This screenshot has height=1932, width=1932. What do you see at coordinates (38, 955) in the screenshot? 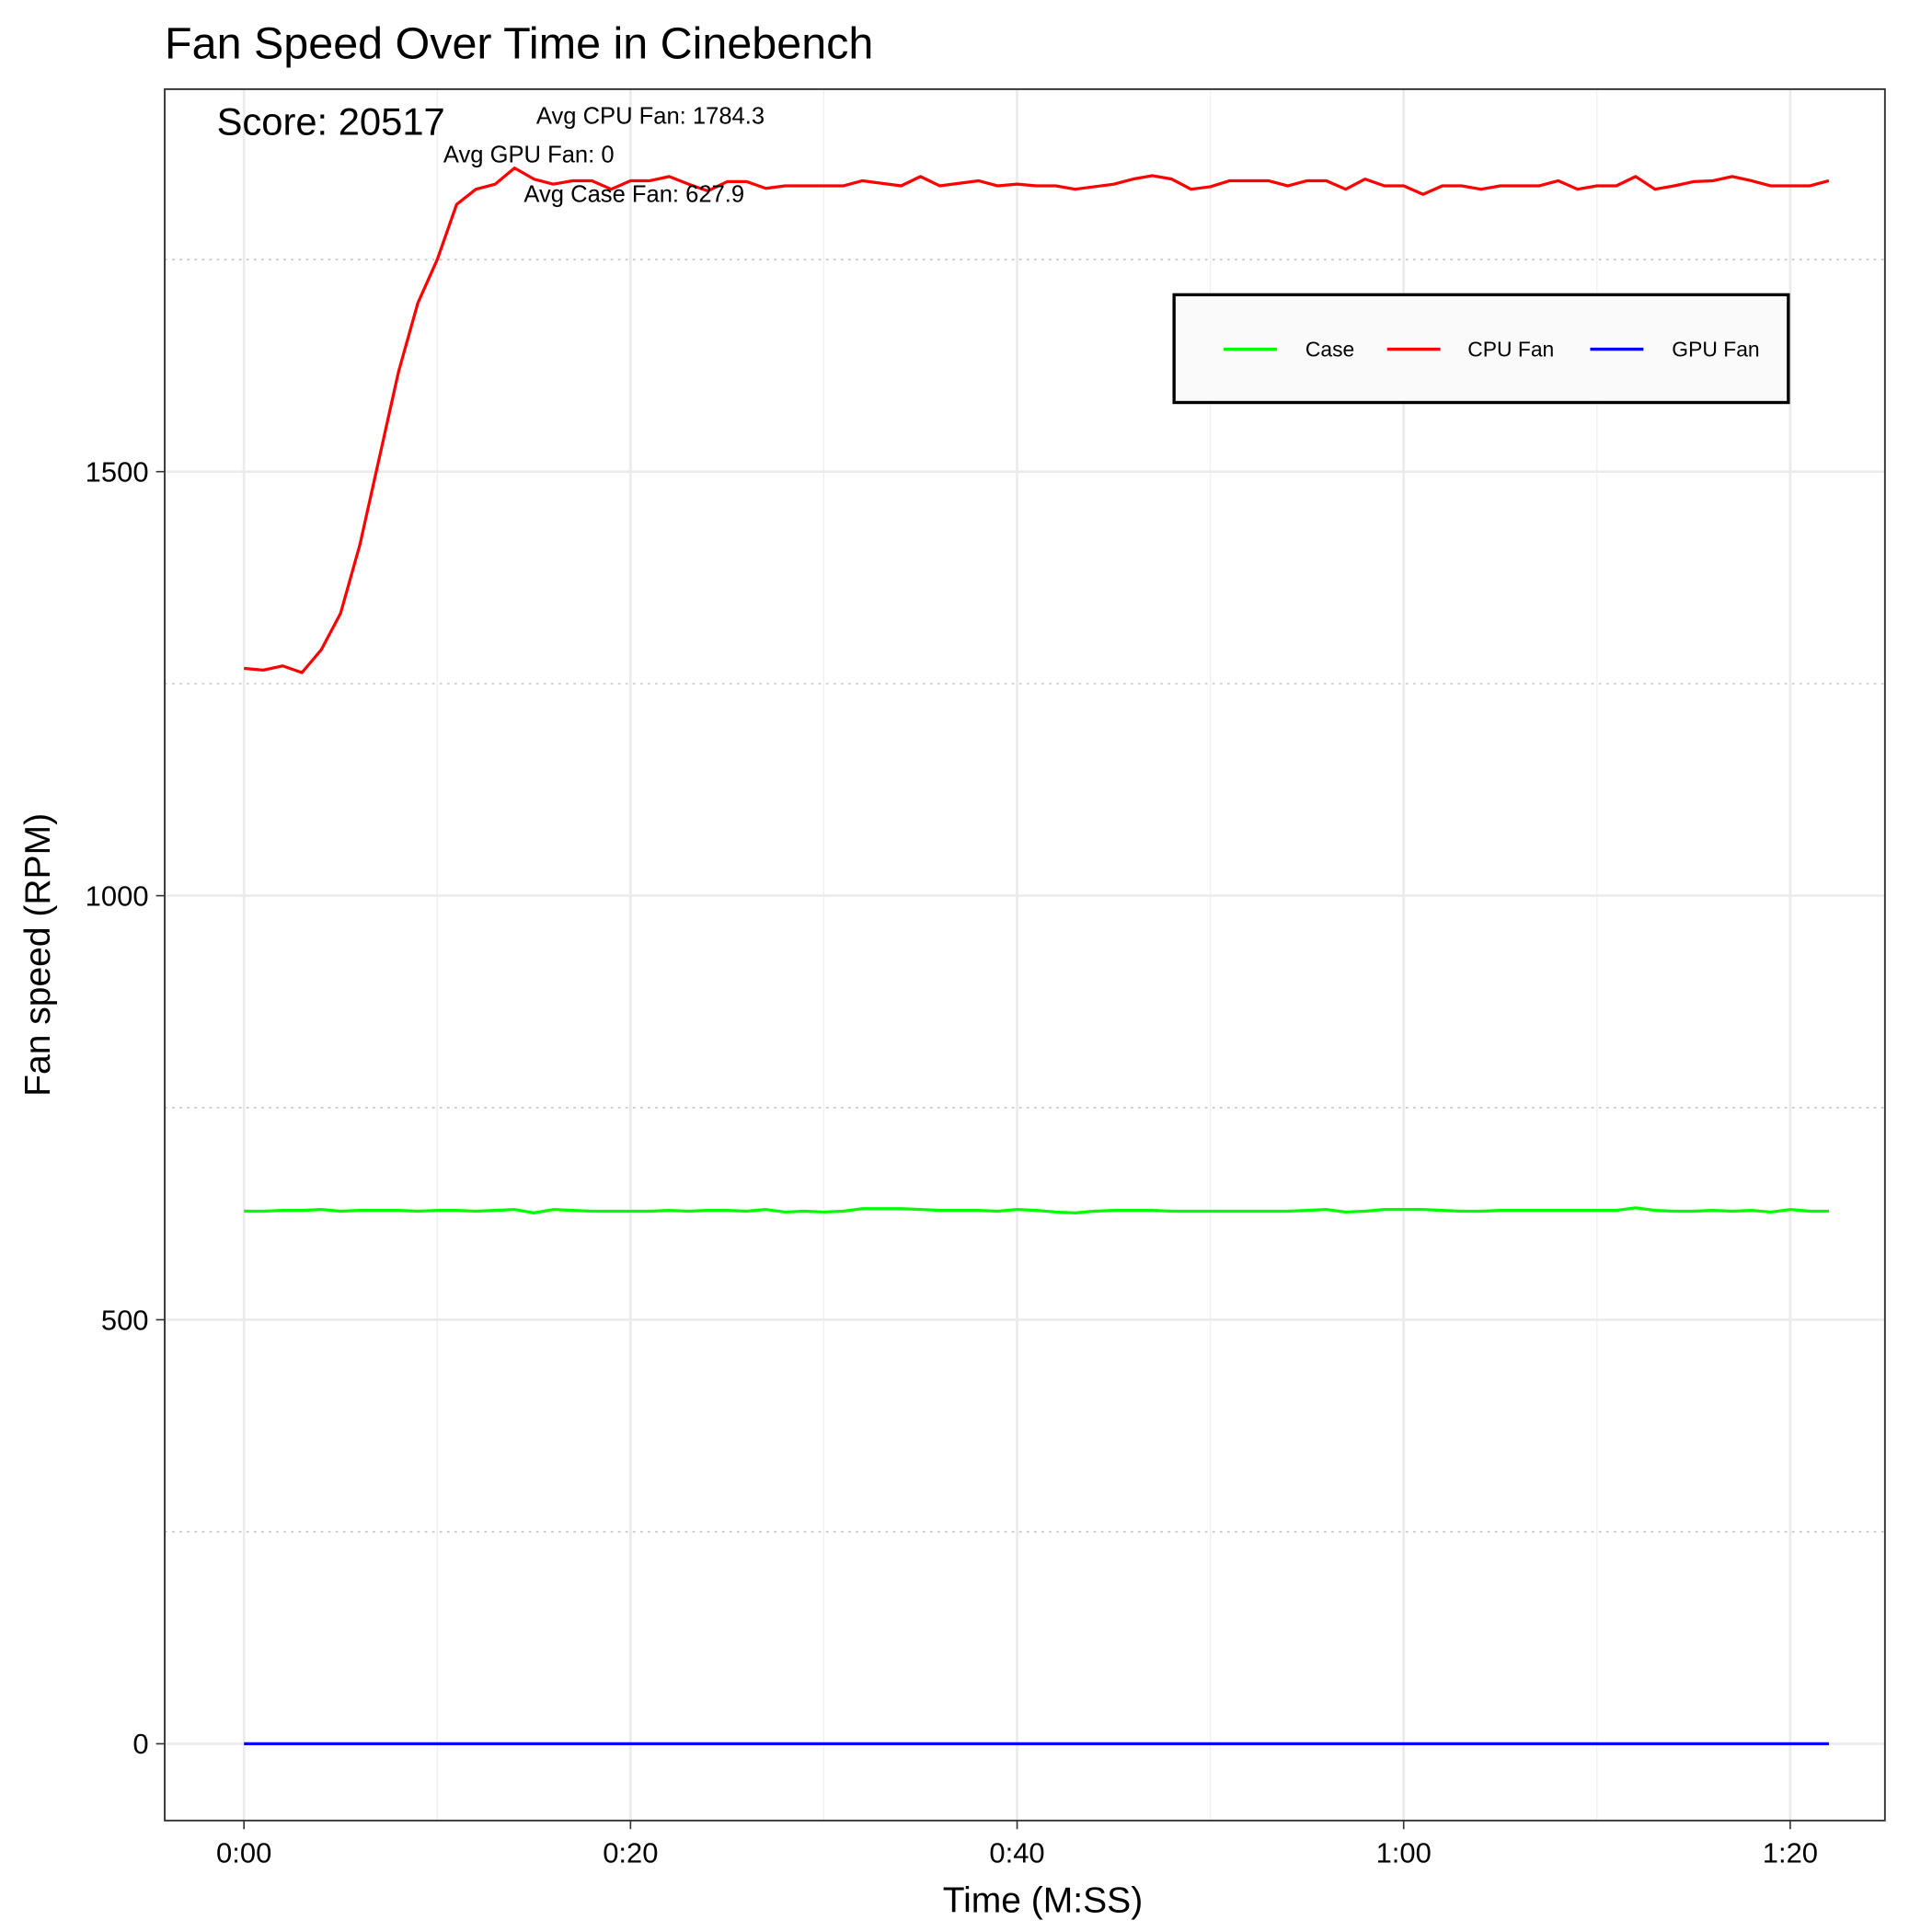
I see `y-axis-label: Fan speed (RPM)` at bounding box center [38, 955].